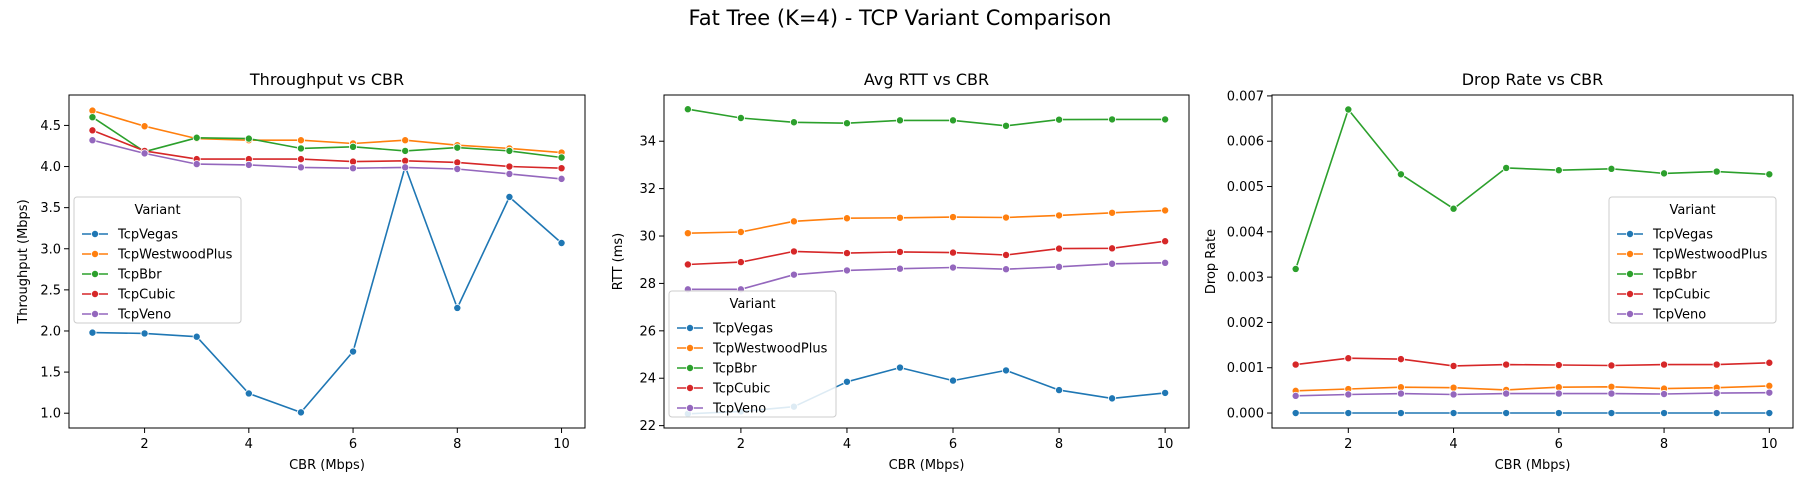 This screenshot has height=500, width=1800. Describe the element at coordinates (721, 409) in the screenshot. I see `legend-item-tcpveno: TcpVeno` at that location.